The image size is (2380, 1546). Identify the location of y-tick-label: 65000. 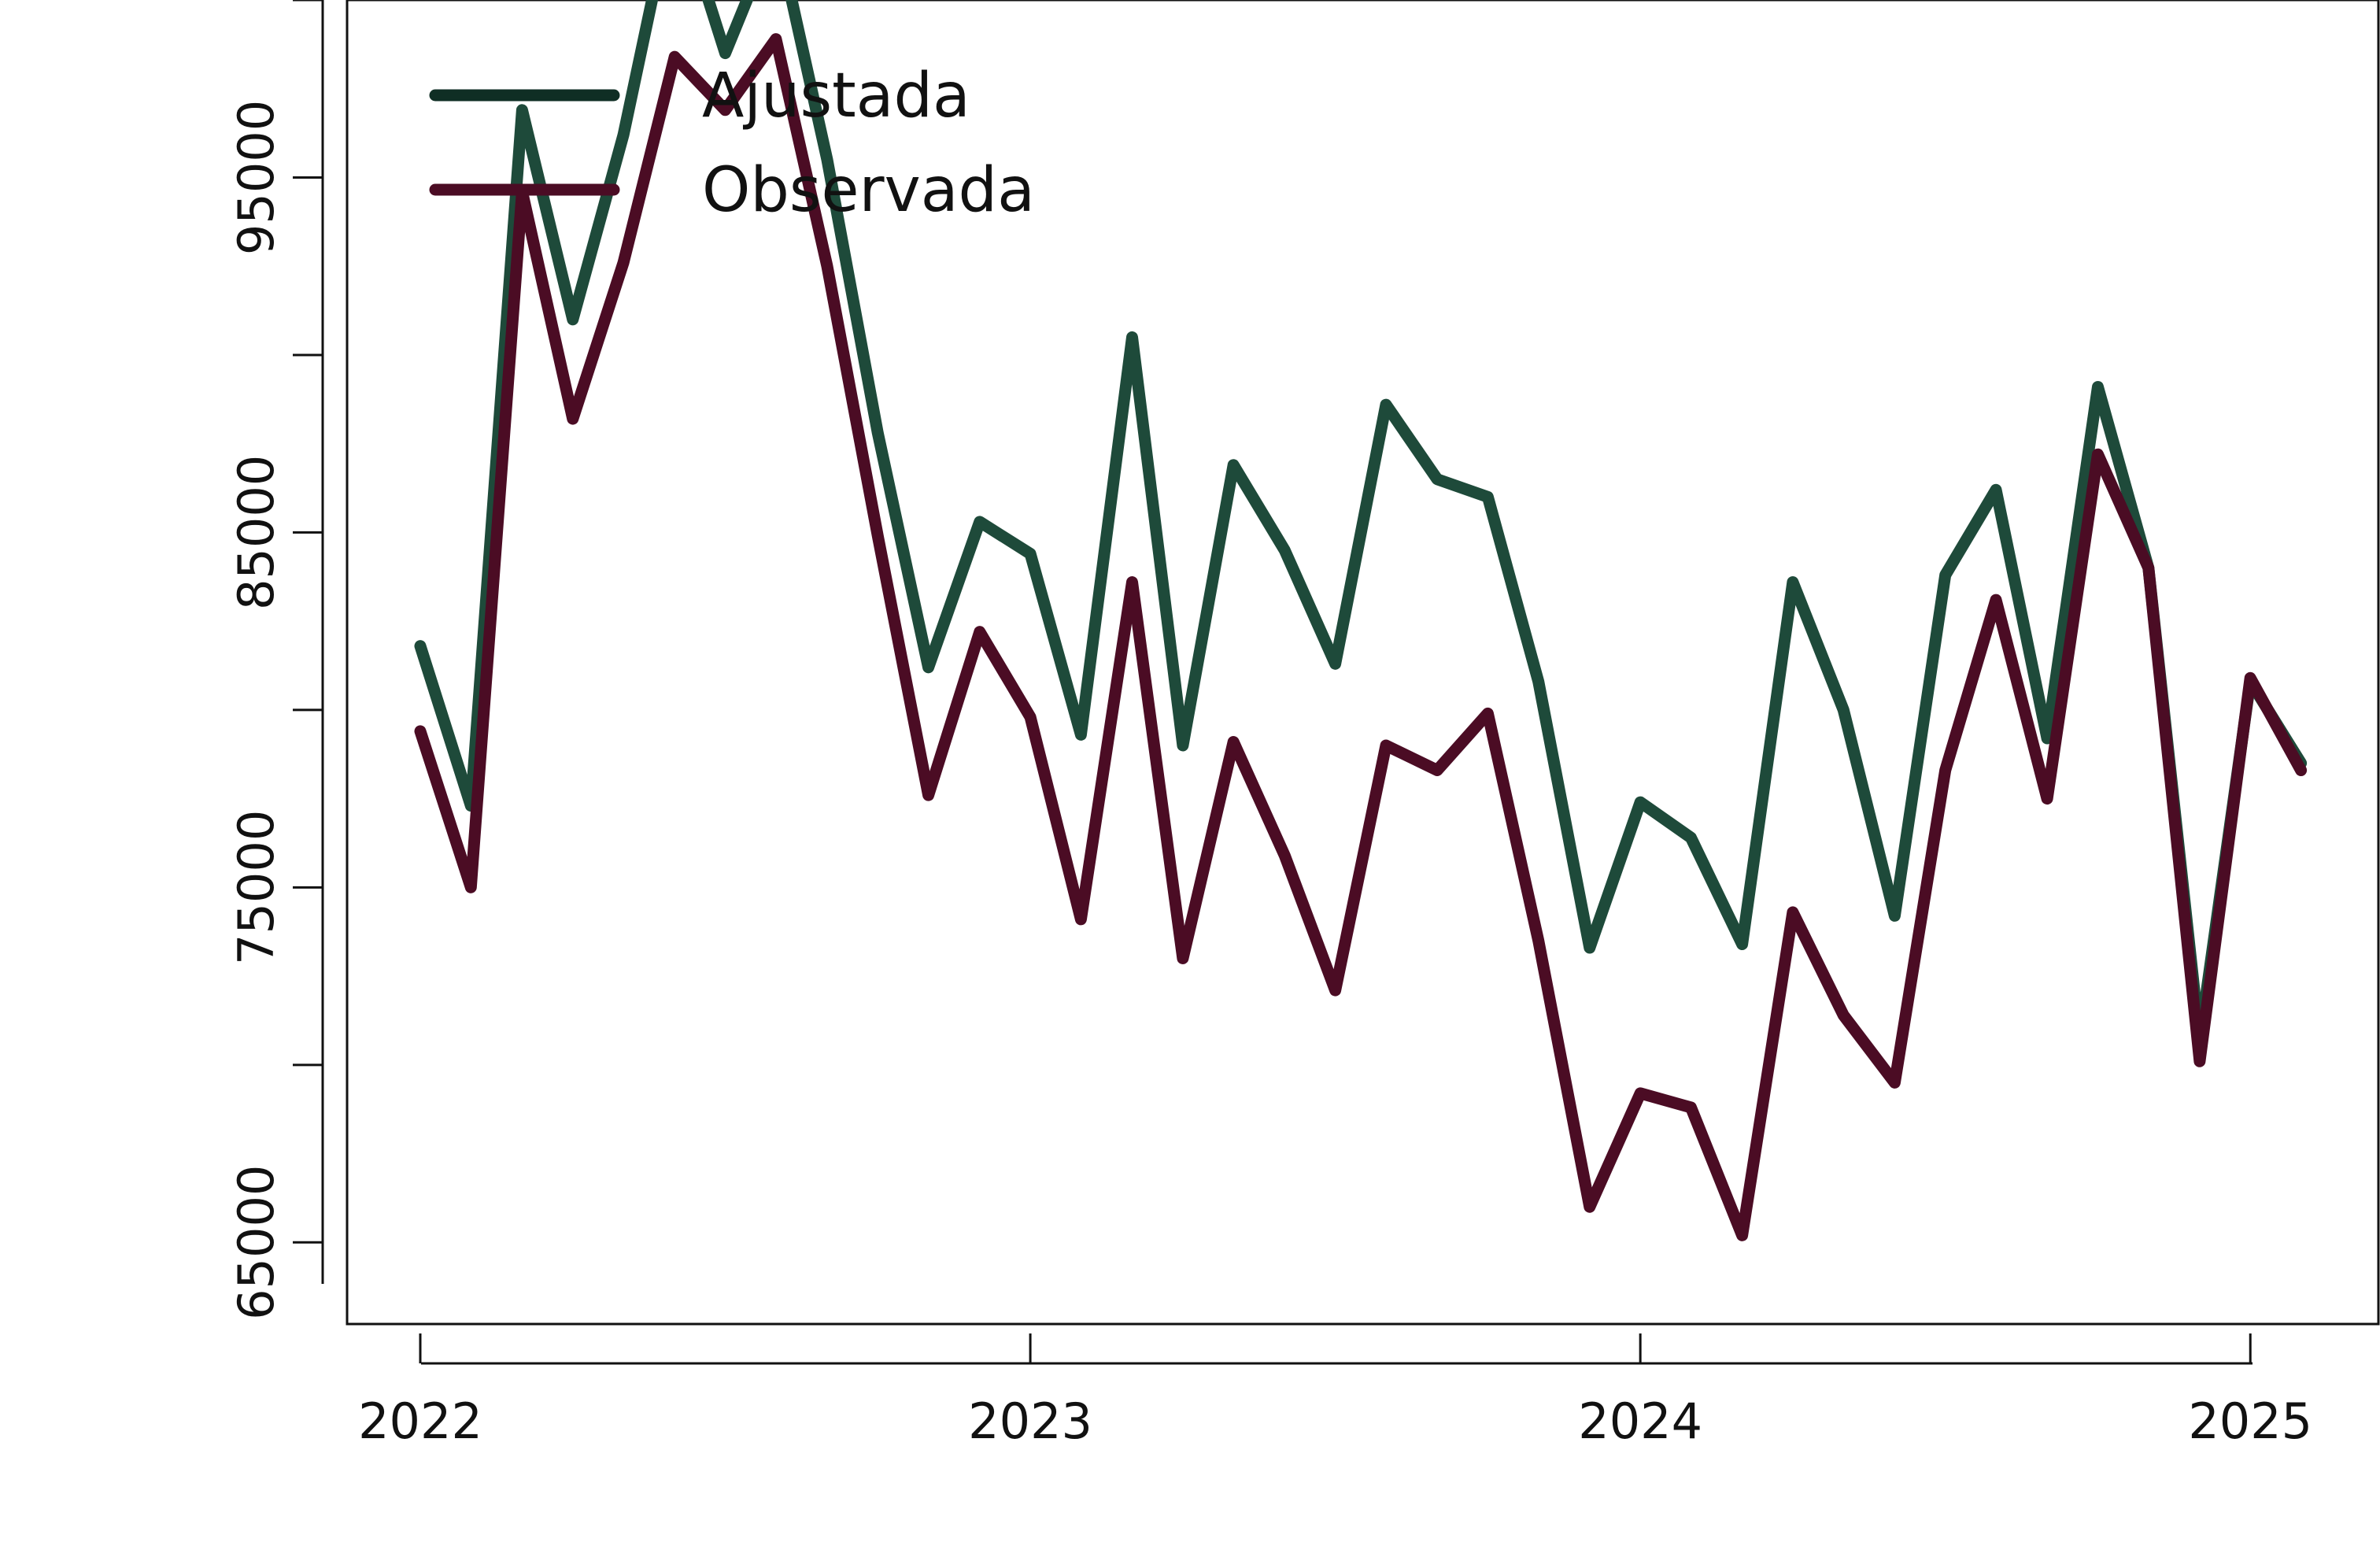
(256, 1242).